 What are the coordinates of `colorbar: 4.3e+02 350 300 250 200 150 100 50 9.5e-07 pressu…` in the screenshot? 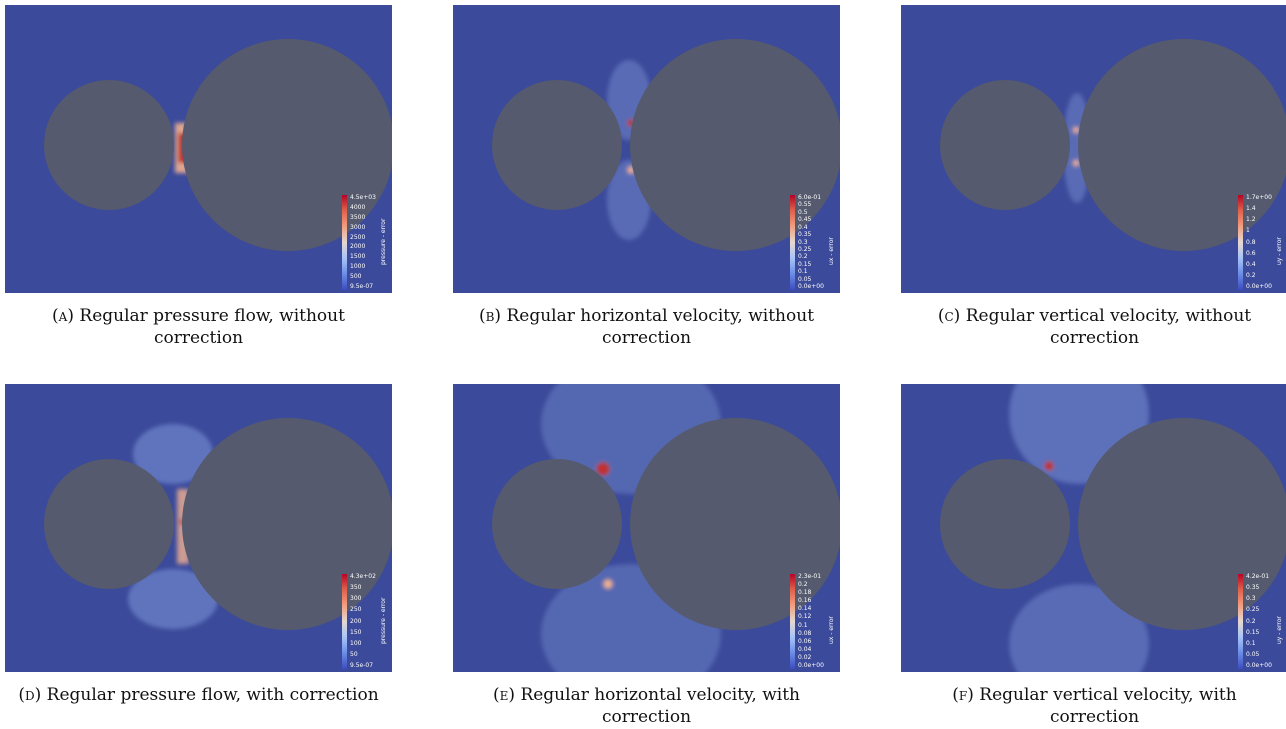 It's located at (366, 621).